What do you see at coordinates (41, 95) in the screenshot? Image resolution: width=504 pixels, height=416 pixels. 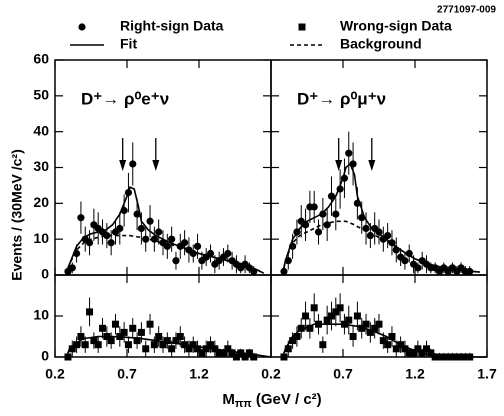 I see `y-tick-label: 50` at bounding box center [41, 95].